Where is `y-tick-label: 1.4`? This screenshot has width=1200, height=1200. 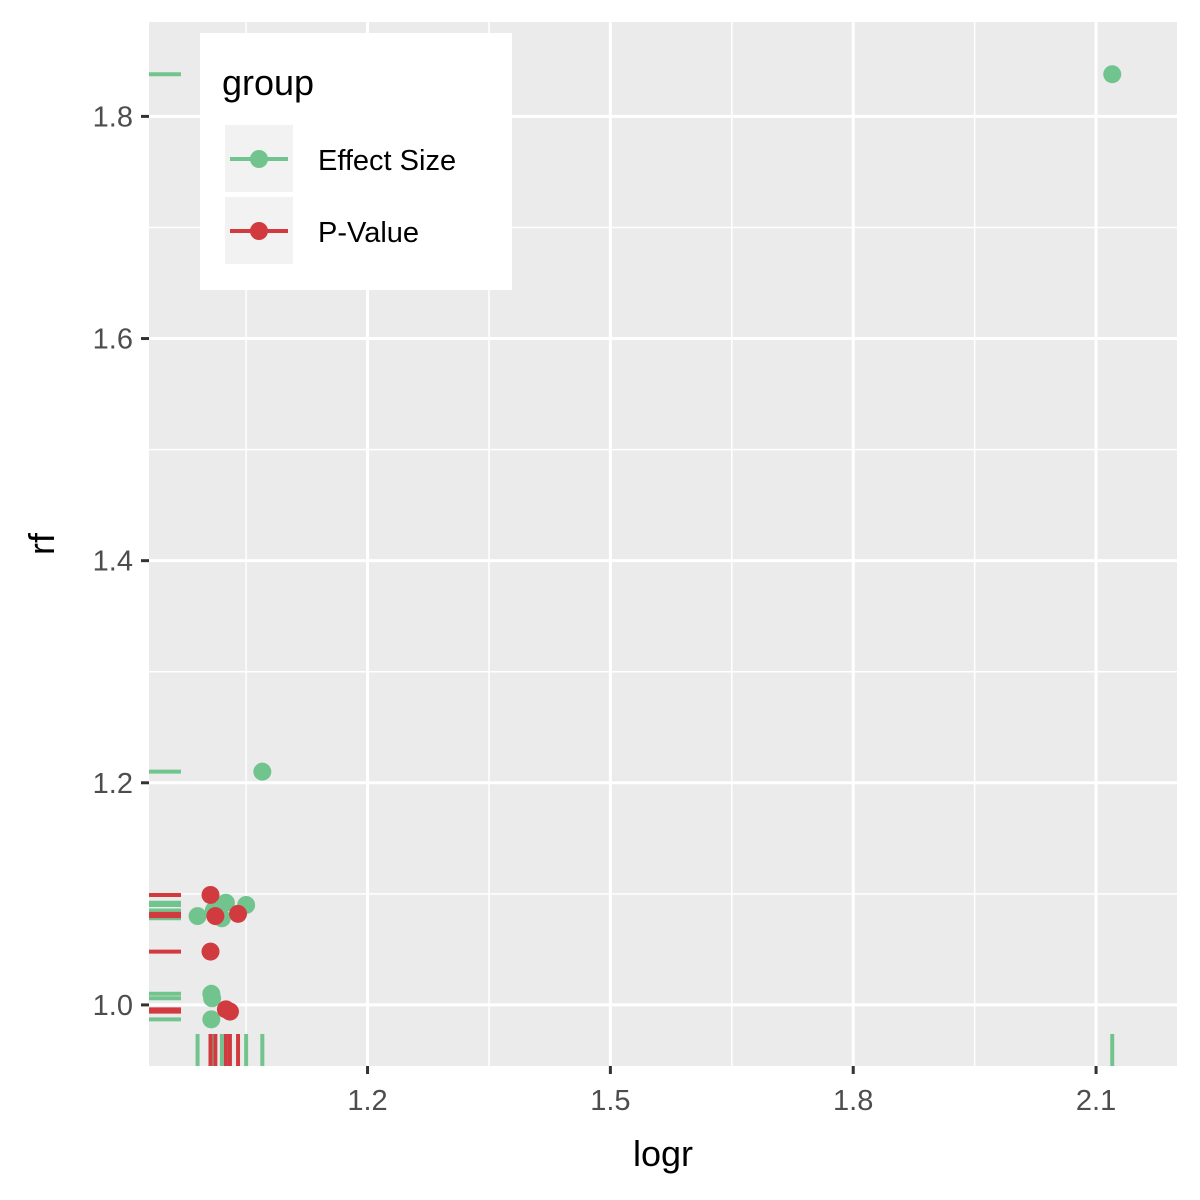 y-tick-label: 1.4 is located at coordinates (113, 562).